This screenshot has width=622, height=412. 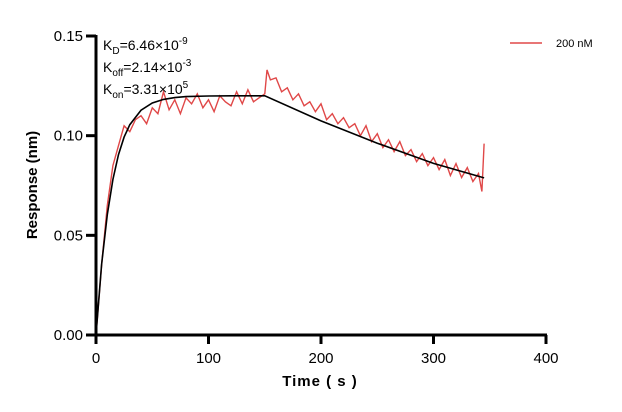 I want to click on y-tick-label: 0.15, so click(x=68, y=36).